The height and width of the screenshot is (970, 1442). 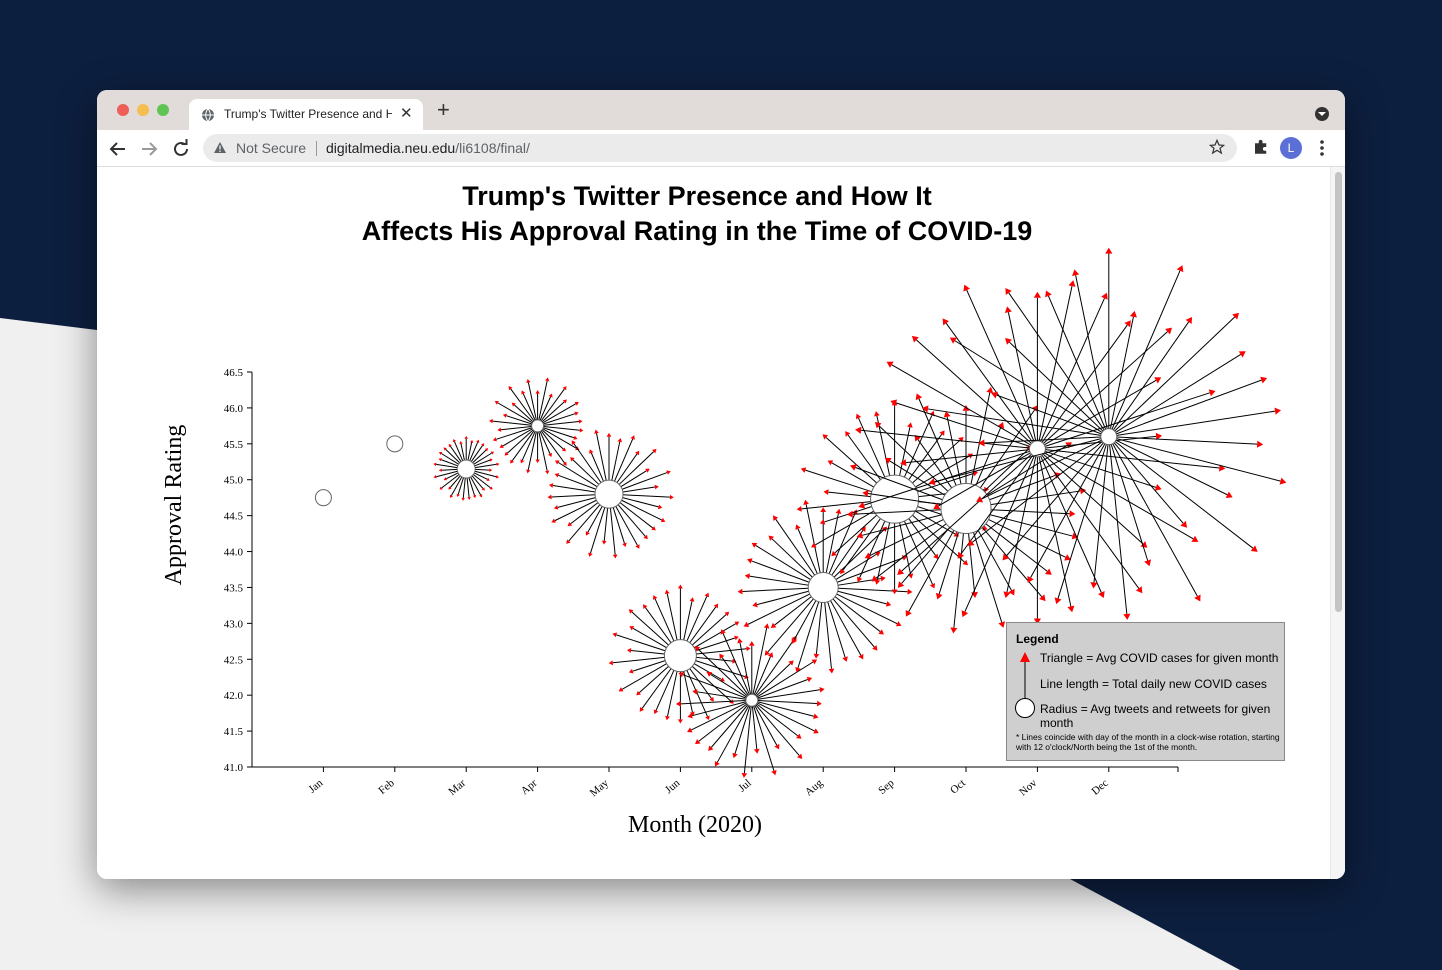 I want to click on y-tick-label: 41.5, so click(x=234, y=732).